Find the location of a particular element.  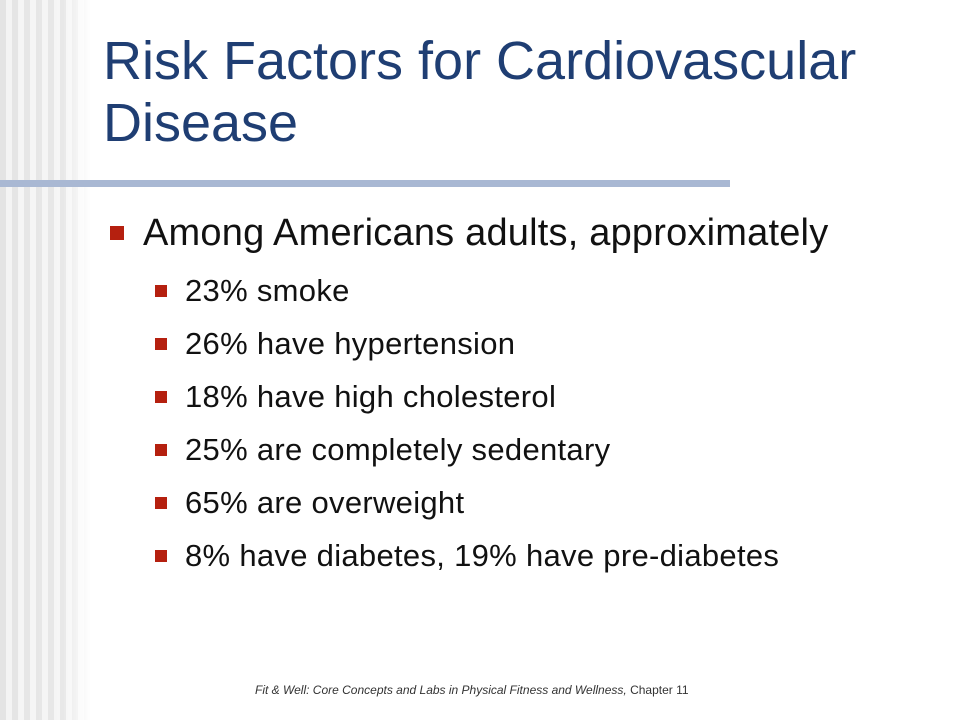

sub-bullet-item: 8% have diabetes, 19% have pre-diabetes is located at coordinates (467, 555).